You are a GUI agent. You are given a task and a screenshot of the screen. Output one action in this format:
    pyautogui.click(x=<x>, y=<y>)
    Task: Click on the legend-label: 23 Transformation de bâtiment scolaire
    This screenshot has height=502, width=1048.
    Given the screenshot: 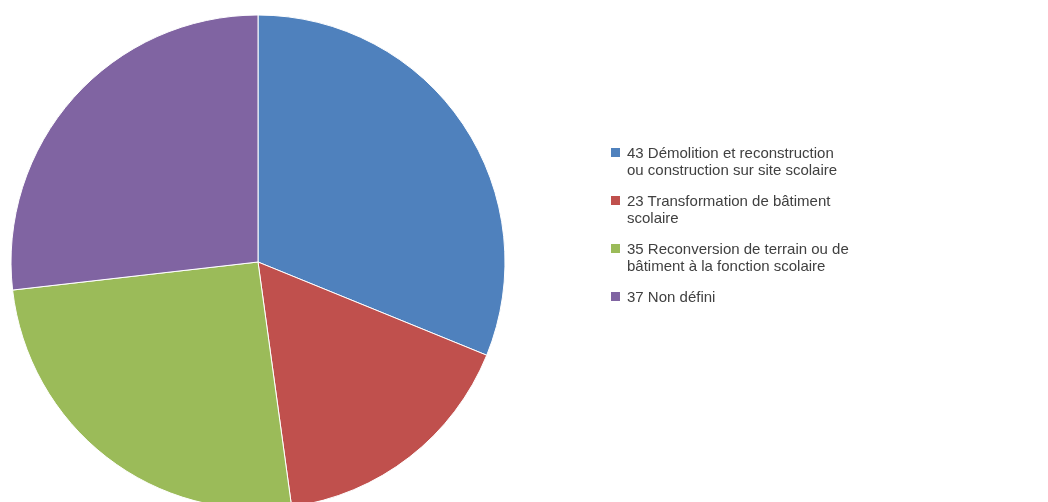 What is the action you would take?
    pyautogui.click(x=729, y=208)
    